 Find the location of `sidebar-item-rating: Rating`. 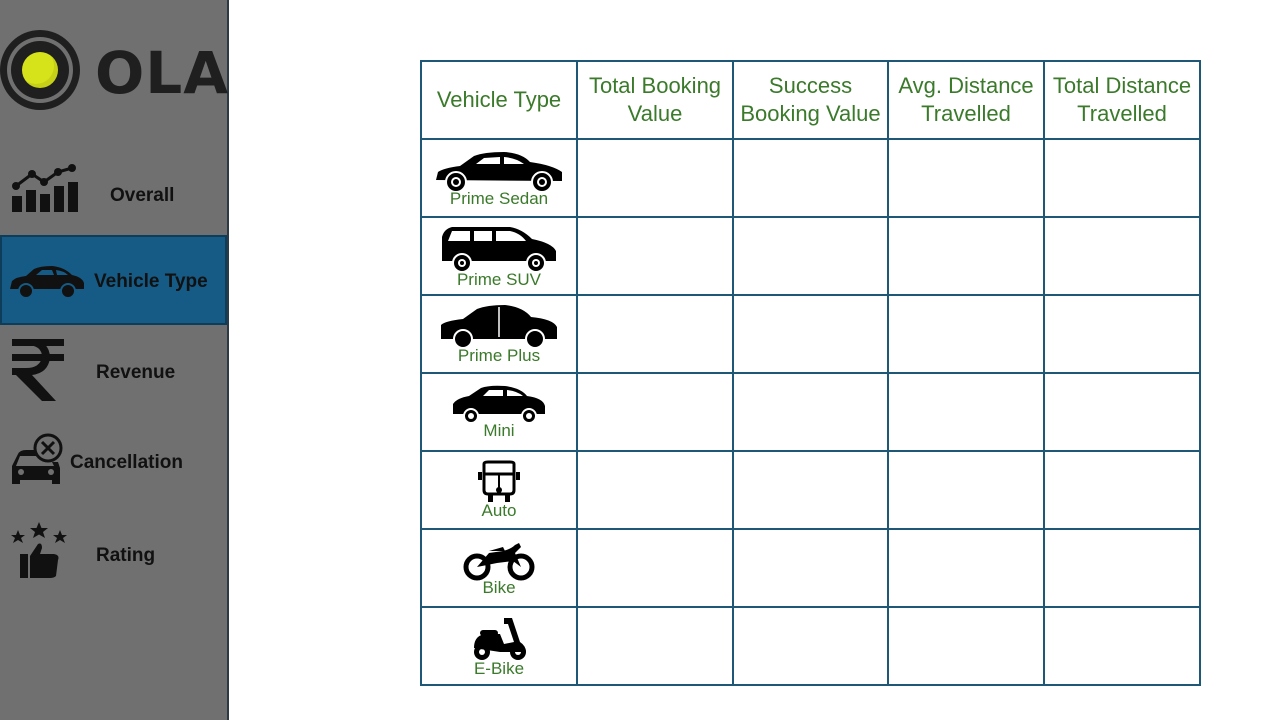

sidebar-item-rating: Rating is located at coordinates (113, 557).